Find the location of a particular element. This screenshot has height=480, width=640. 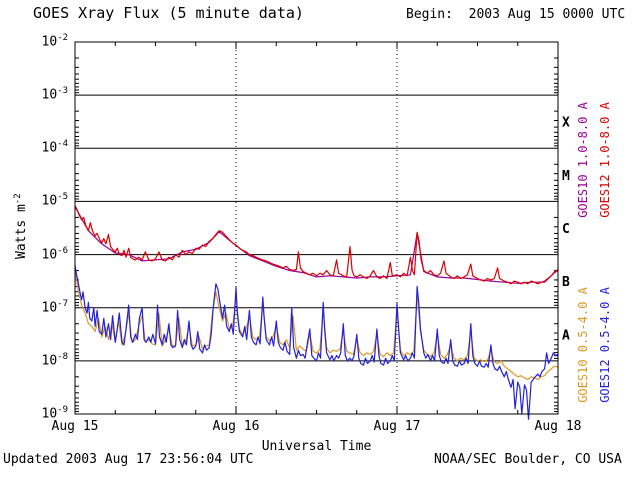

legend-goes10-1-0-8-0-a: GOES10 1.0-8.0 A is located at coordinates (583, 159).